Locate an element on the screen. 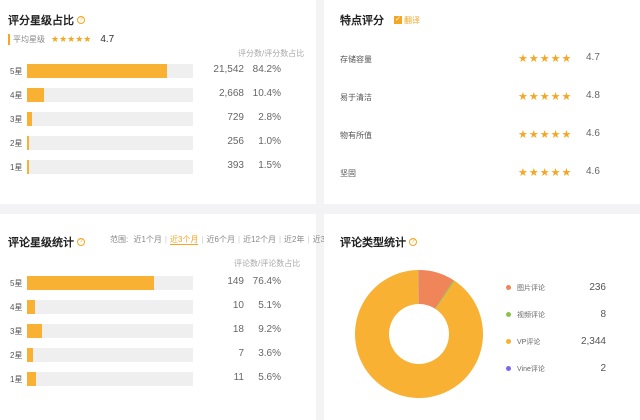 This screenshot has height=420, width=640. range-option: 近2年 is located at coordinates (294, 239).